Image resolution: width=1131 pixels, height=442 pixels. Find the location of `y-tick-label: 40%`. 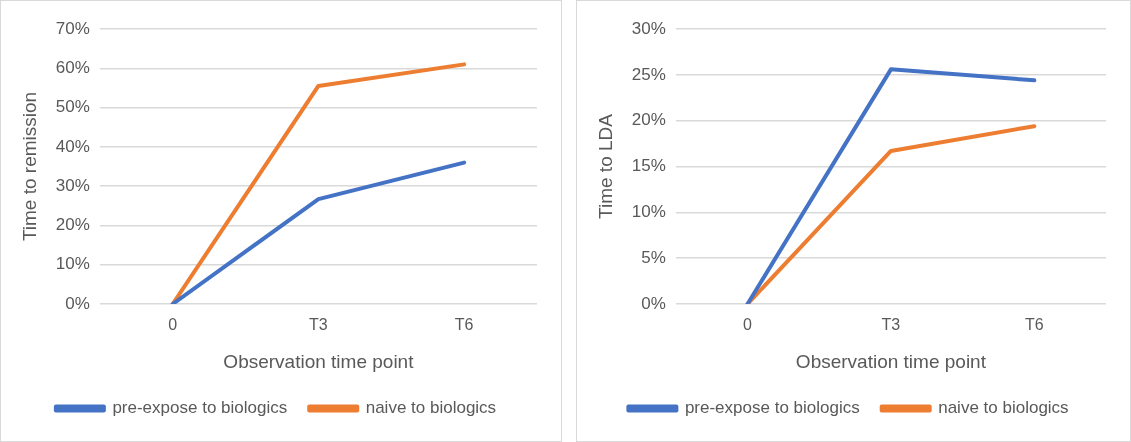

y-tick-label: 40% is located at coordinates (72, 146).